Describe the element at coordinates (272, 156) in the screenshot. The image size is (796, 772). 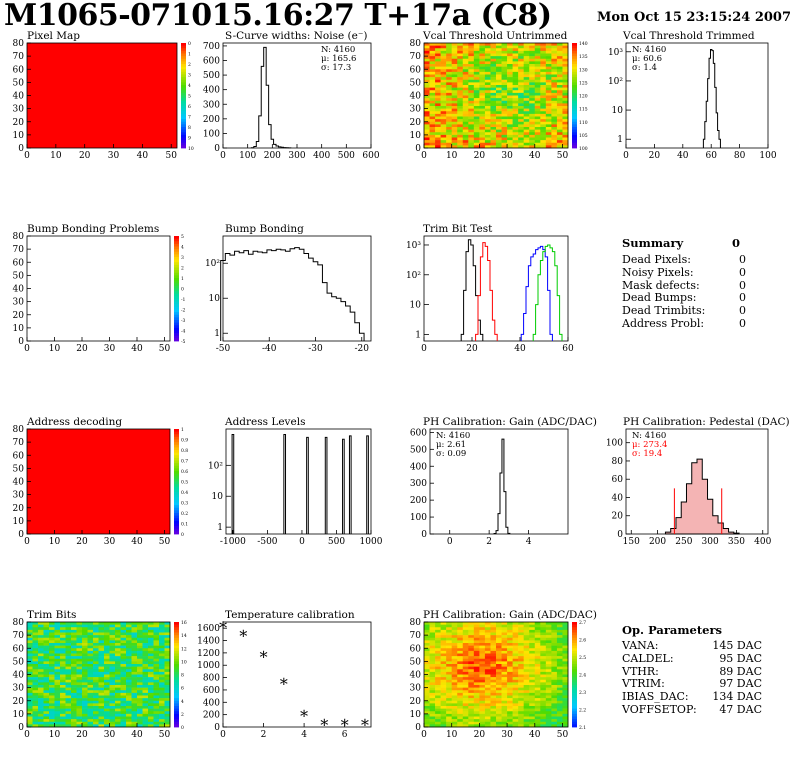
I see `x-tick-label: 200` at that location.